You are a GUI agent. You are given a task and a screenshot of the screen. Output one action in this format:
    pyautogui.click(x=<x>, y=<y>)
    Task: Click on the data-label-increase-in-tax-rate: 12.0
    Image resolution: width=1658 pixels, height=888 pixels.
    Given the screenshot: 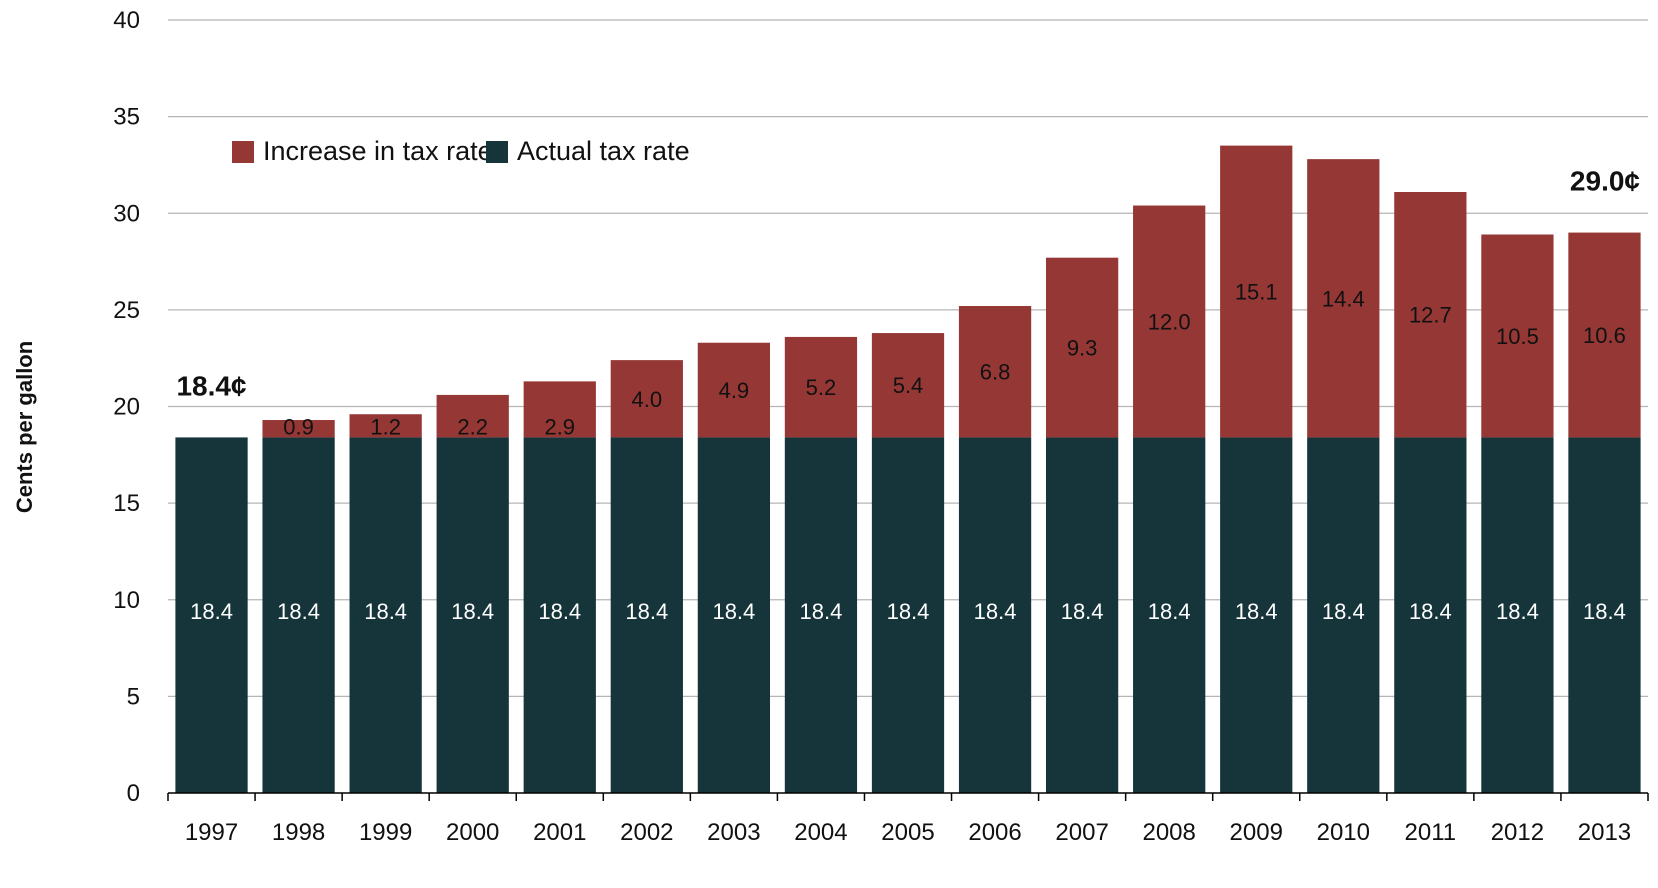 What is the action you would take?
    pyautogui.click(x=1169, y=321)
    